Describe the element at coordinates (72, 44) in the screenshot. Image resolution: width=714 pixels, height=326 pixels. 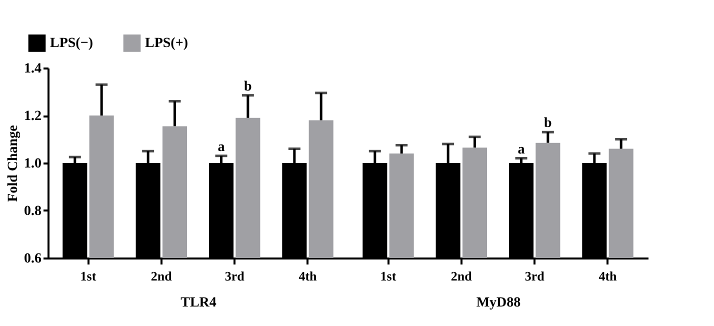
I see `legend-label: LPS(−)` at that location.